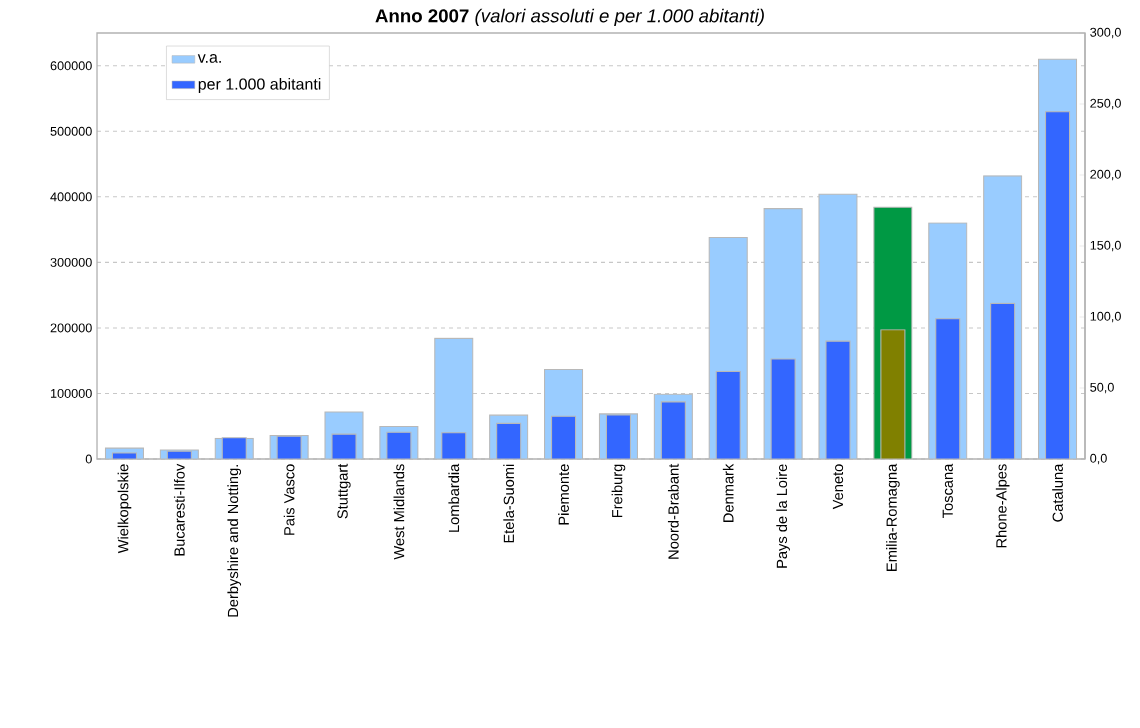 This screenshot has height=728, width=1140. What do you see at coordinates (893, 517) in the screenshot?
I see `x-tick-label: Emilia-Romagna` at bounding box center [893, 517].